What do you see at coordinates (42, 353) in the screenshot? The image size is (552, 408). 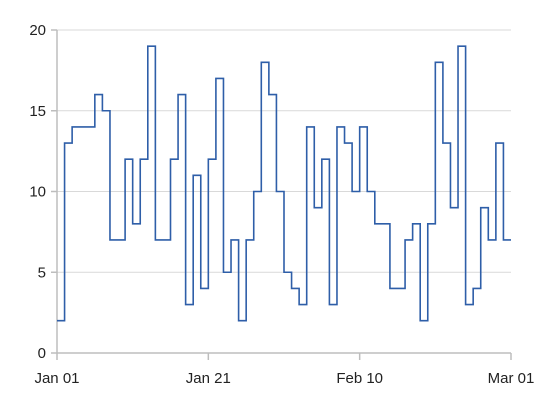 I see `y-tick-label: 0` at bounding box center [42, 353].